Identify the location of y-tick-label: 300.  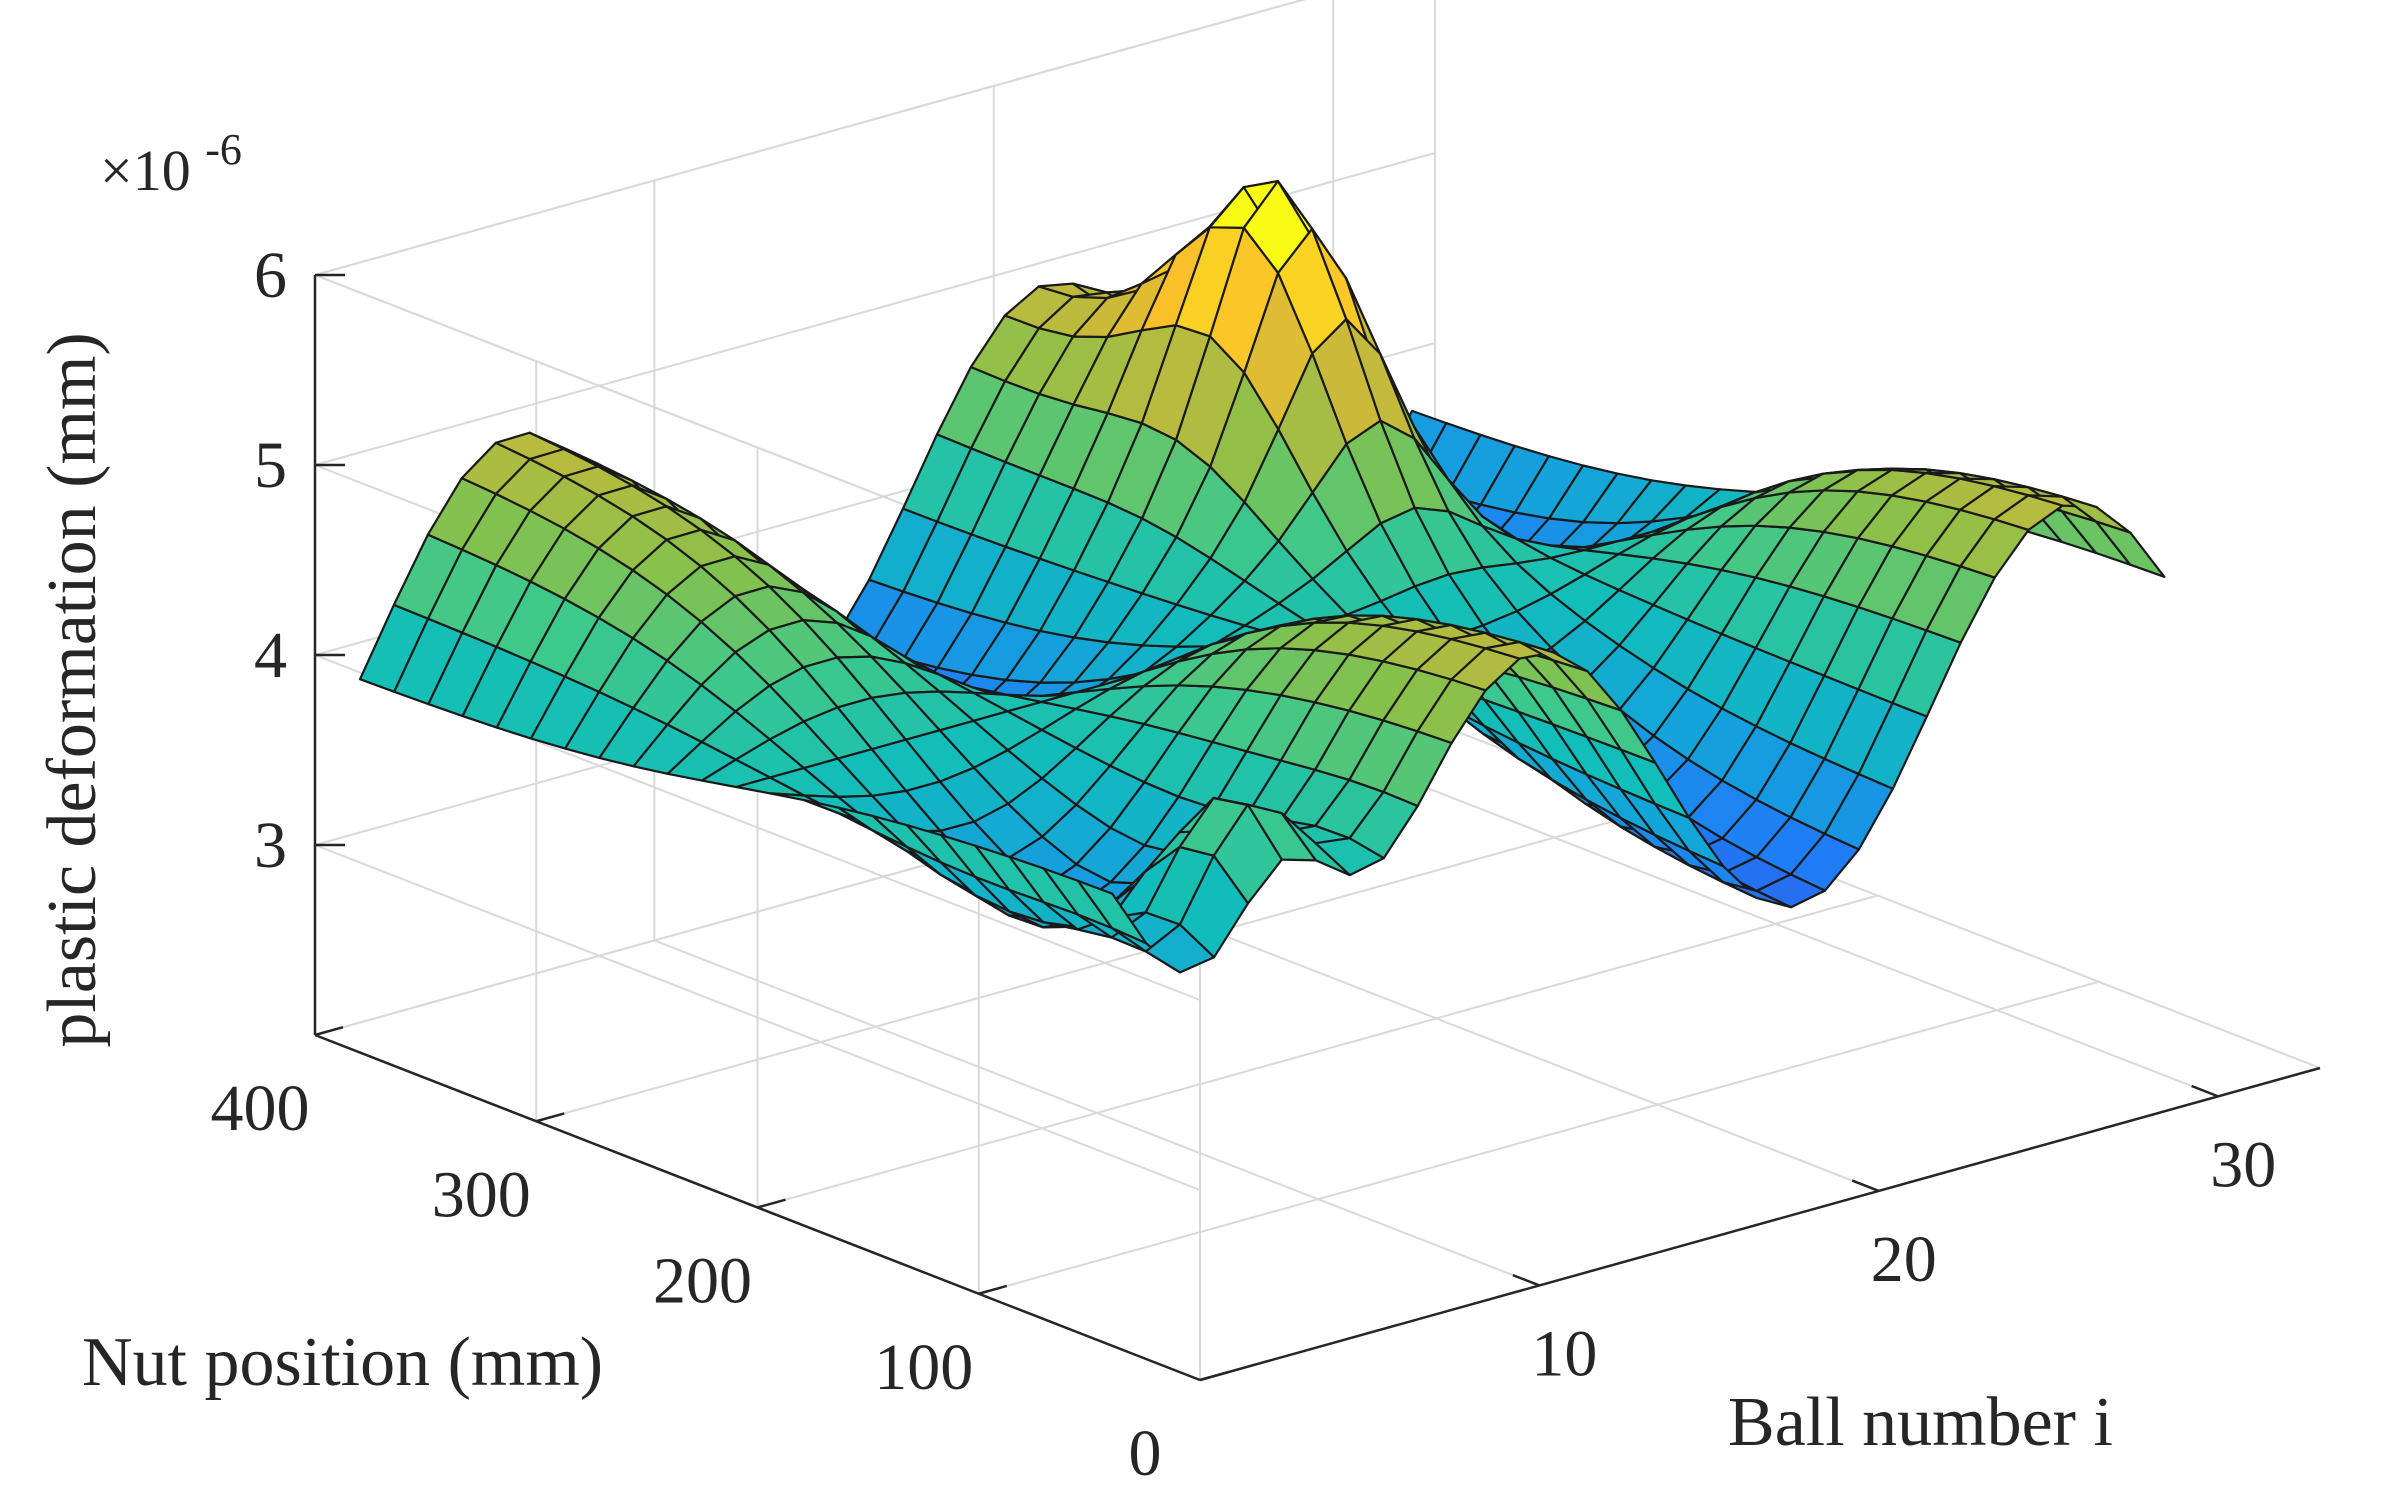
(481, 1194).